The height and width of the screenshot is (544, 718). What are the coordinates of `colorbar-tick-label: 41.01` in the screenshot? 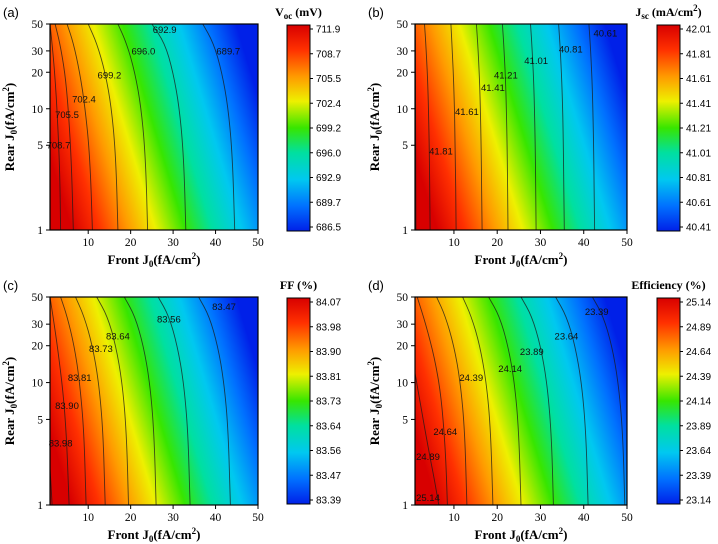 It's located at (698, 153).